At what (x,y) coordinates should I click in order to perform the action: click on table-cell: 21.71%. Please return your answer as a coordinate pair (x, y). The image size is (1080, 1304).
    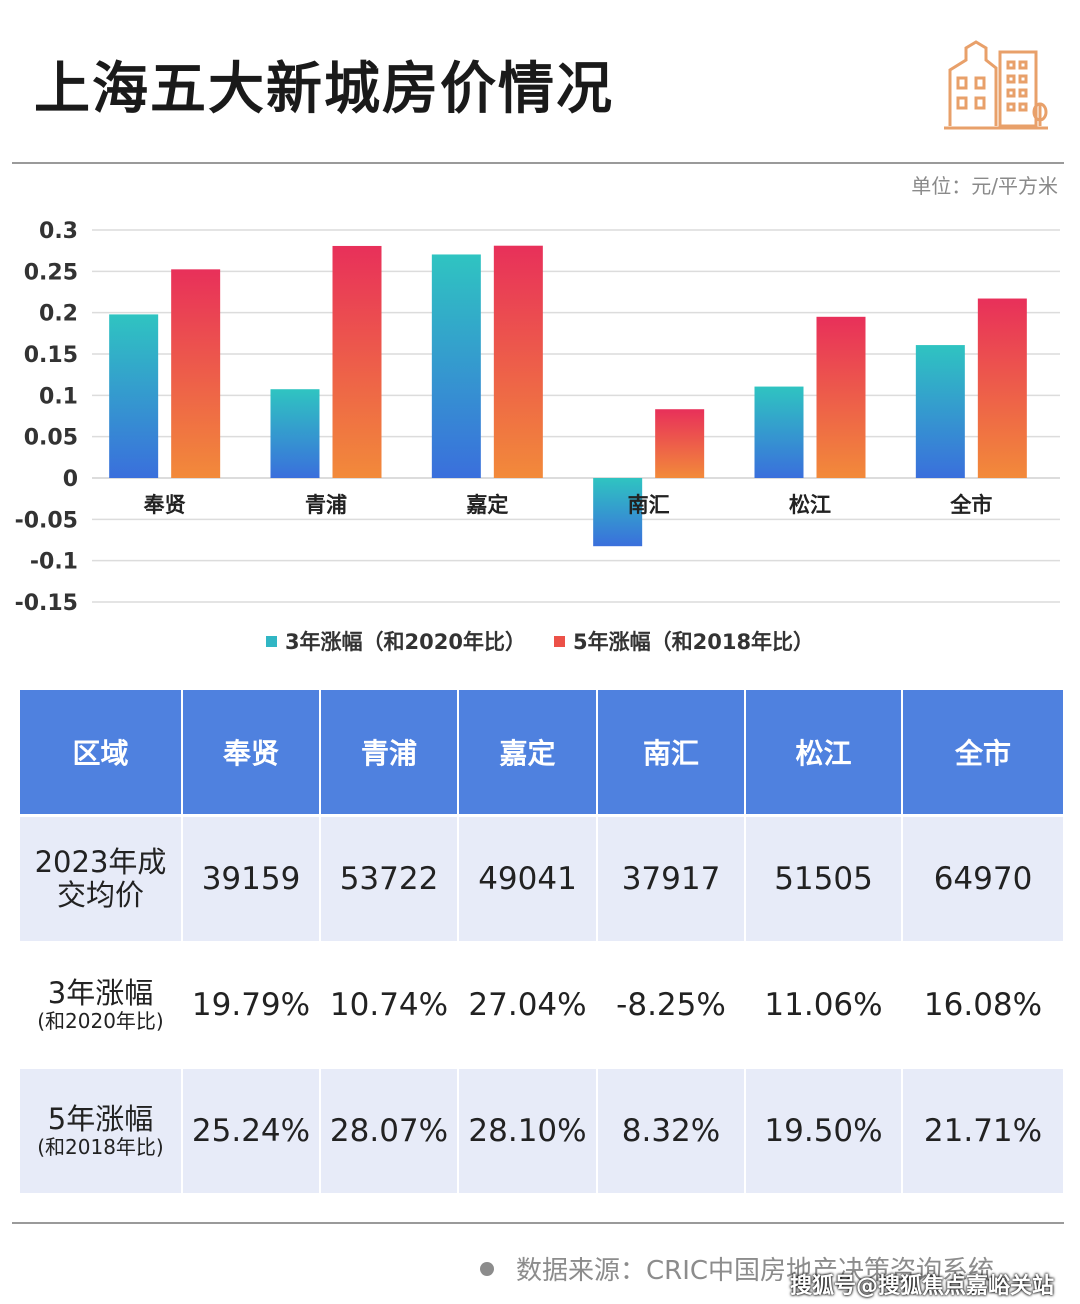
    Looking at the image, I should click on (983, 1131).